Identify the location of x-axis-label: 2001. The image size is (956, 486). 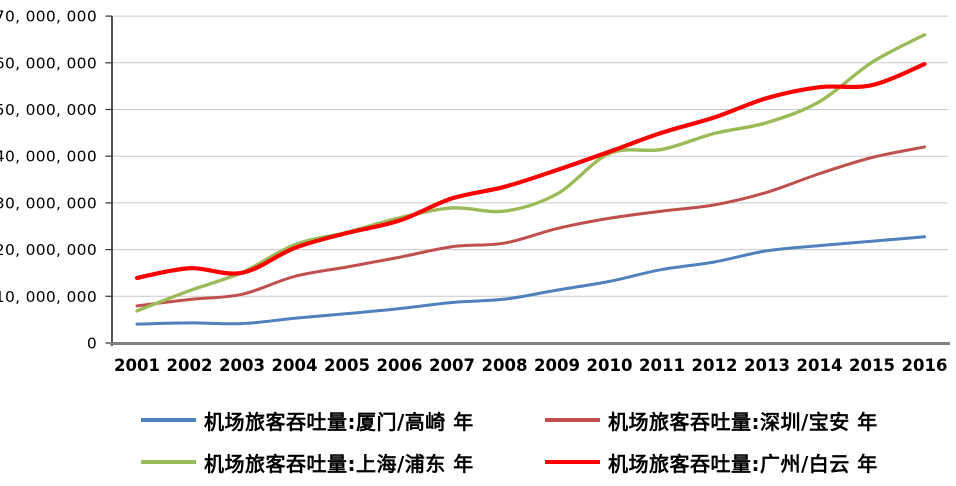
(137, 365).